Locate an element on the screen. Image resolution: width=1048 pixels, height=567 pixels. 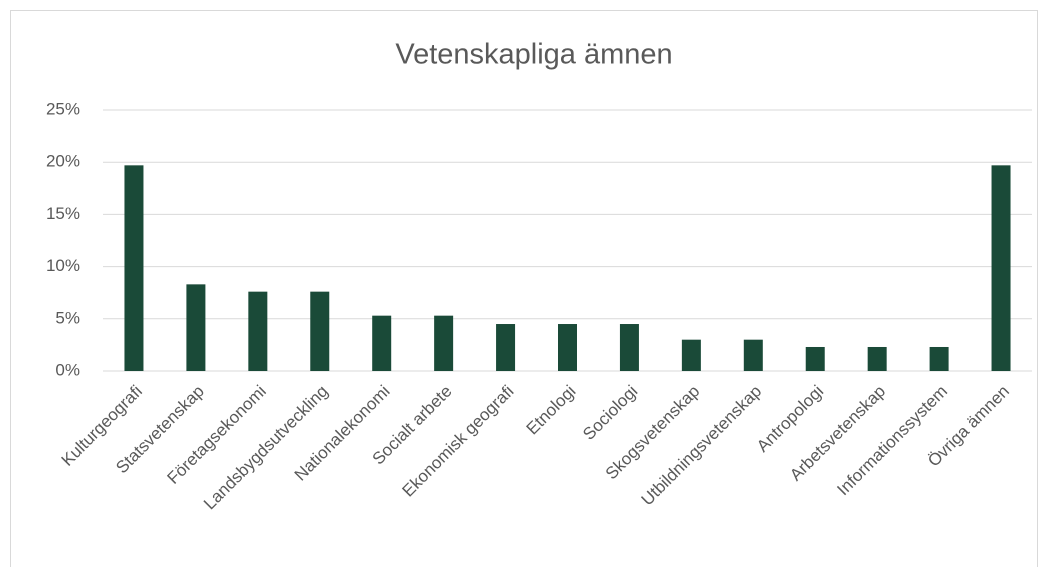
y-tick-label: 15% is located at coordinates (63, 213).